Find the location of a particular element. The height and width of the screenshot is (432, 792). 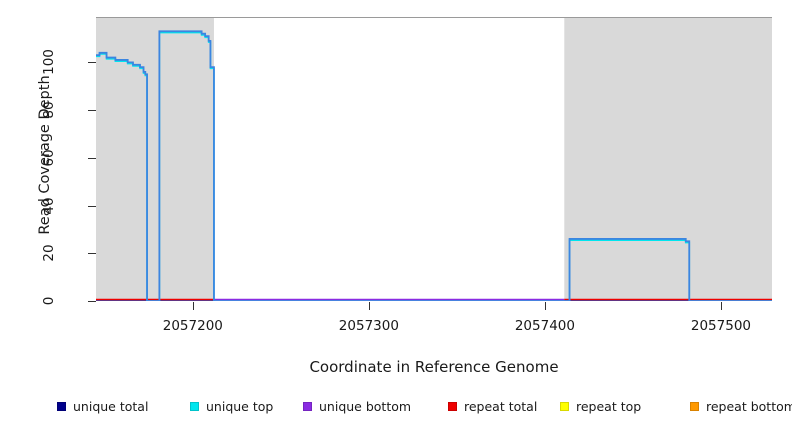

y-axis-tick-label-wrap: 60 is located at coordinates (49, 158).